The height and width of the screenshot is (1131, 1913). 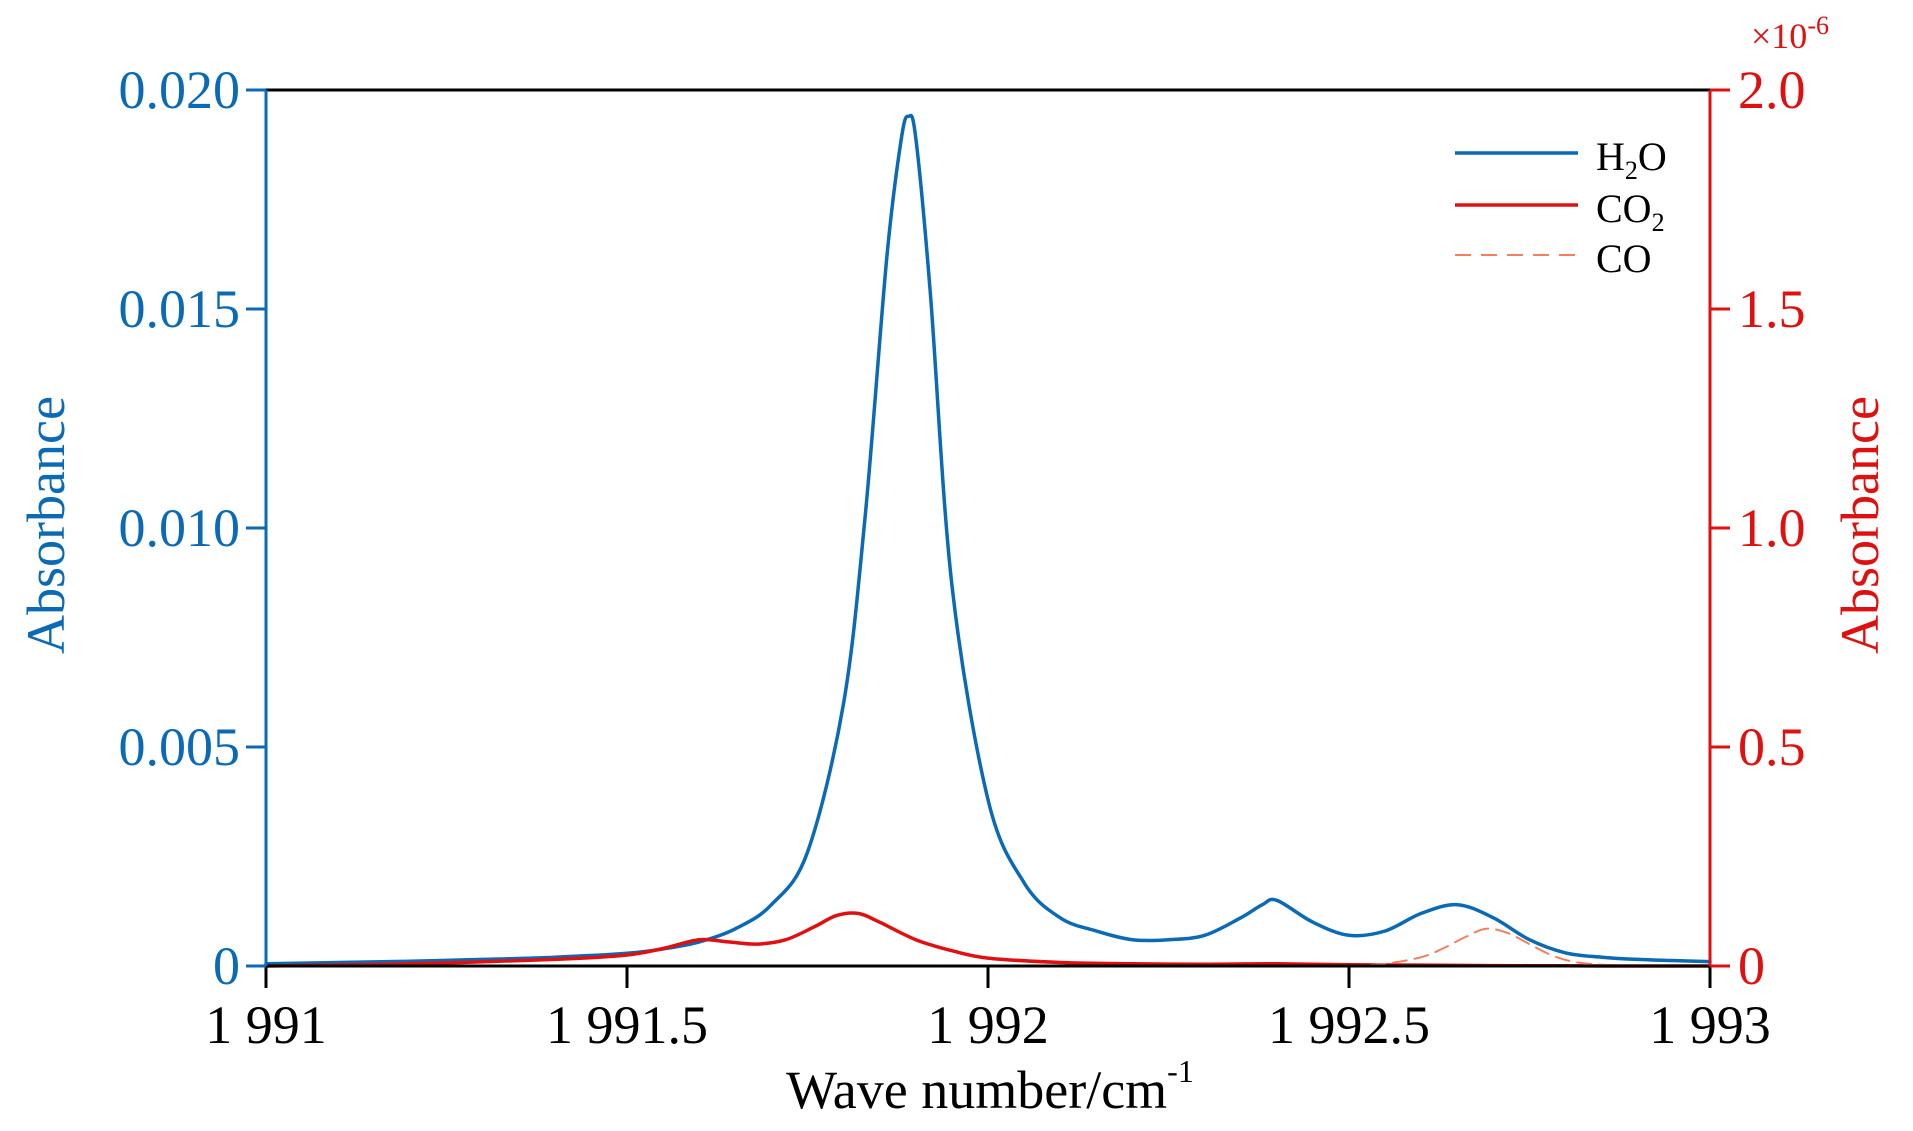 What do you see at coordinates (180, 747) in the screenshot?
I see `left-y-tick-label: 0.005` at bounding box center [180, 747].